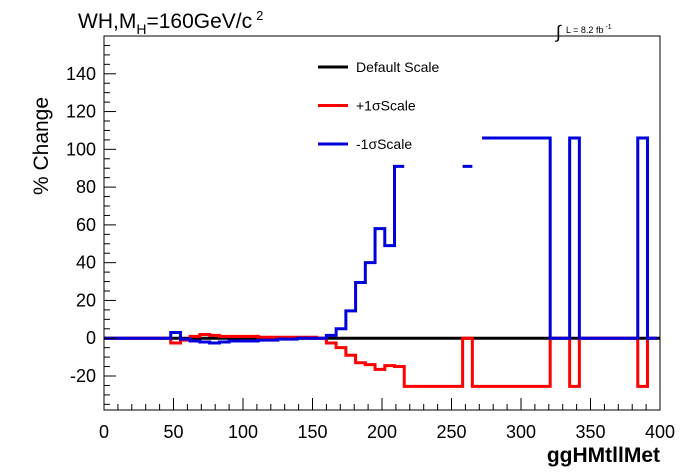 This screenshot has width=696, height=472. What do you see at coordinates (91, 338) in the screenshot?
I see `y-tick-label: 0` at bounding box center [91, 338].